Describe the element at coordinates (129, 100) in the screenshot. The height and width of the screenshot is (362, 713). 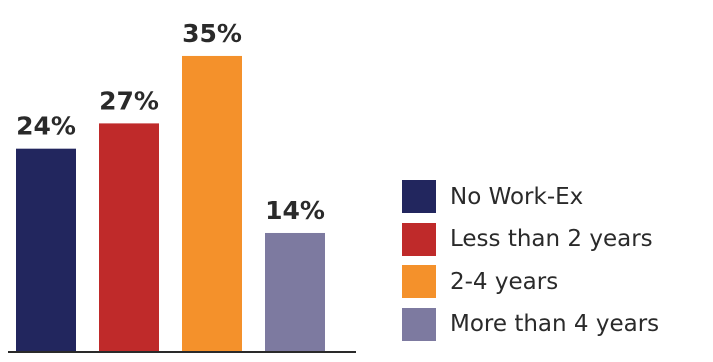
I see `data-label: 27%` at that location.